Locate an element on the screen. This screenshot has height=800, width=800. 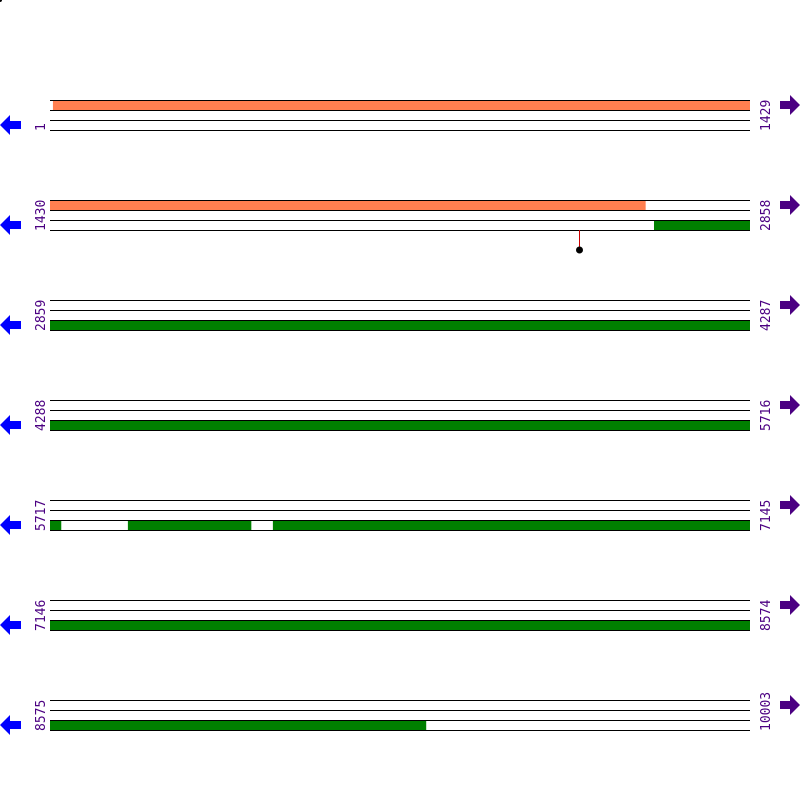
end-position-label: 10003 is located at coordinates (766, 711).